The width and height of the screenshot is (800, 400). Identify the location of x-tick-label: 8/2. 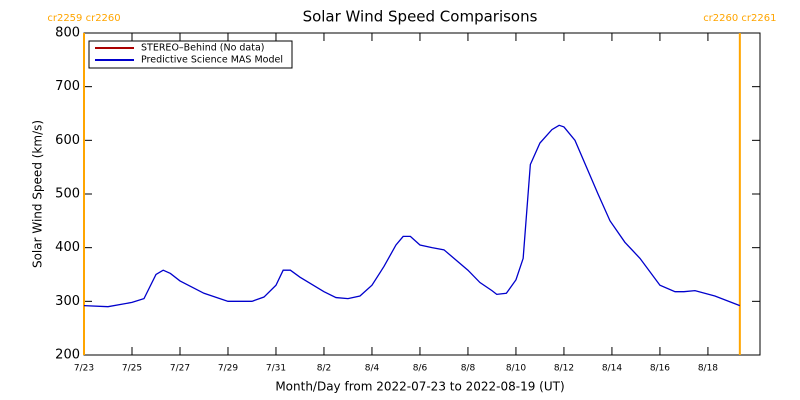
(324, 369).